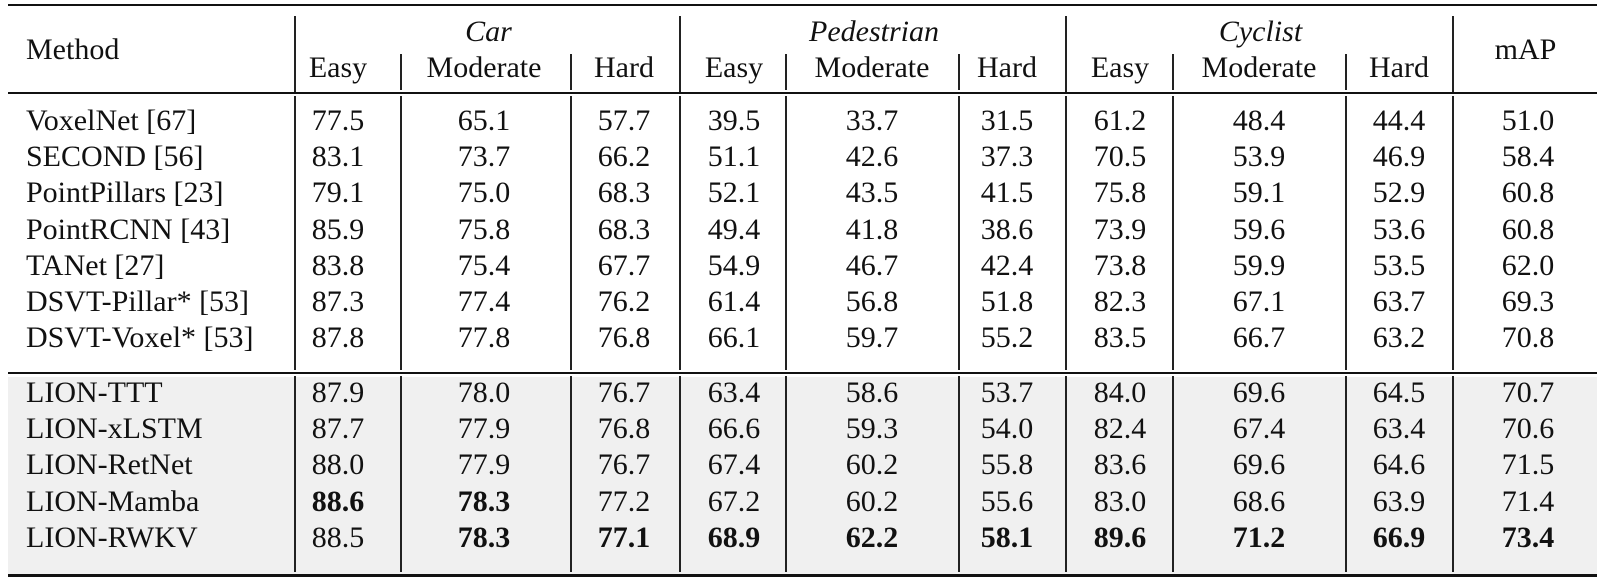 This screenshot has height=586, width=1603. What do you see at coordinates (338, 429) in the screenshot?
I see `row-value: 87.7` at bounding box center [338, 429].